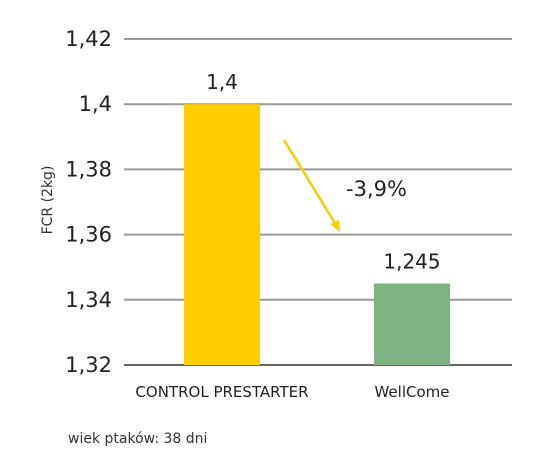 This screenshot has width=550, height=472. Describe the element at coordinates (335, 226) in the screenshot. I see `decrease-arrowhead` at that location.